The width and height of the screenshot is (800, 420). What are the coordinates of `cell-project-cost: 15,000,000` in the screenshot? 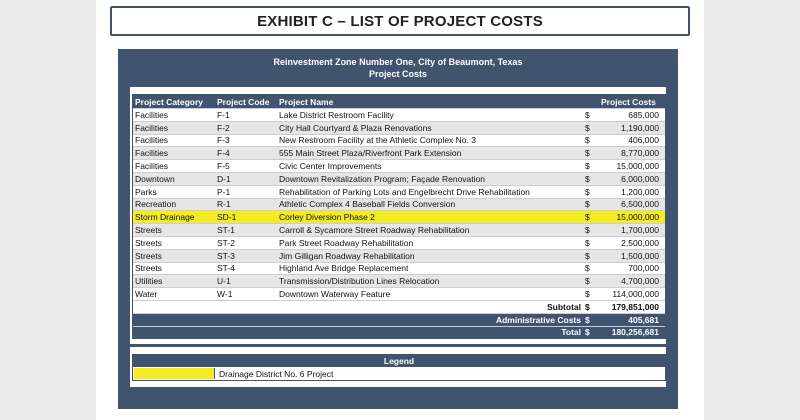 It's located at (637, 166).